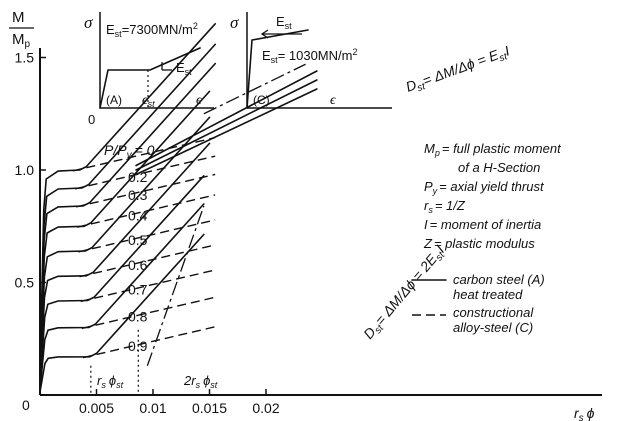  I want to click on rs-phist-label: rs ϕst, so click(110, 381).